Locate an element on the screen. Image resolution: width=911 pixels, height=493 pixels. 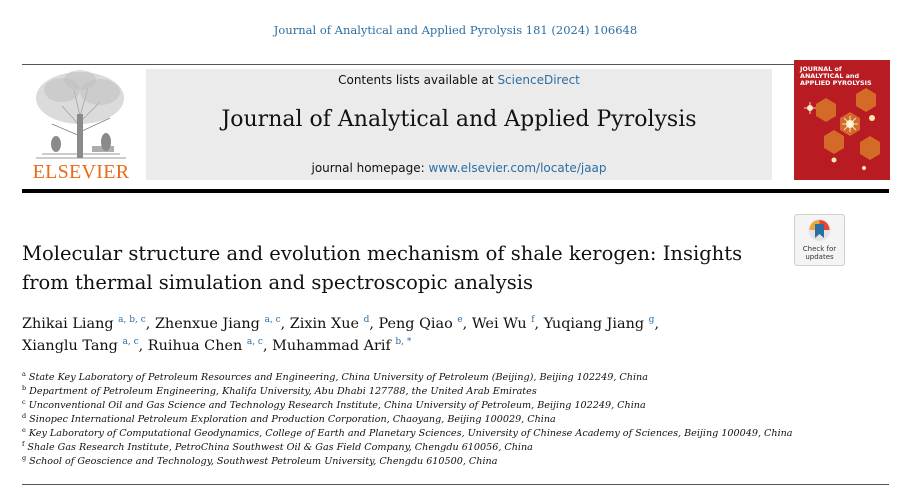
author-name: Peng Qiao is located at coordinates (415, 324).